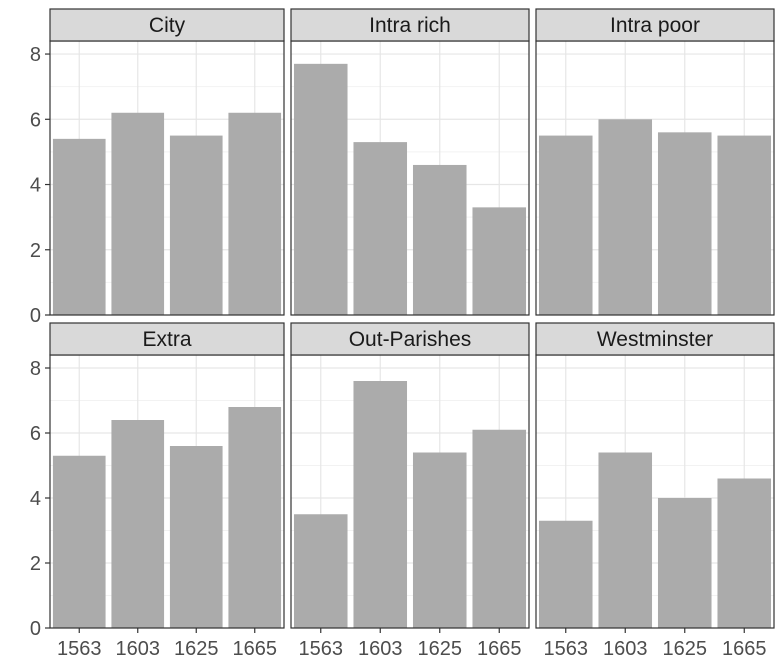 This screenshot has width=776, height=665. I want to click on facet-strip-label: Out-Parishes, so click(410, 339).